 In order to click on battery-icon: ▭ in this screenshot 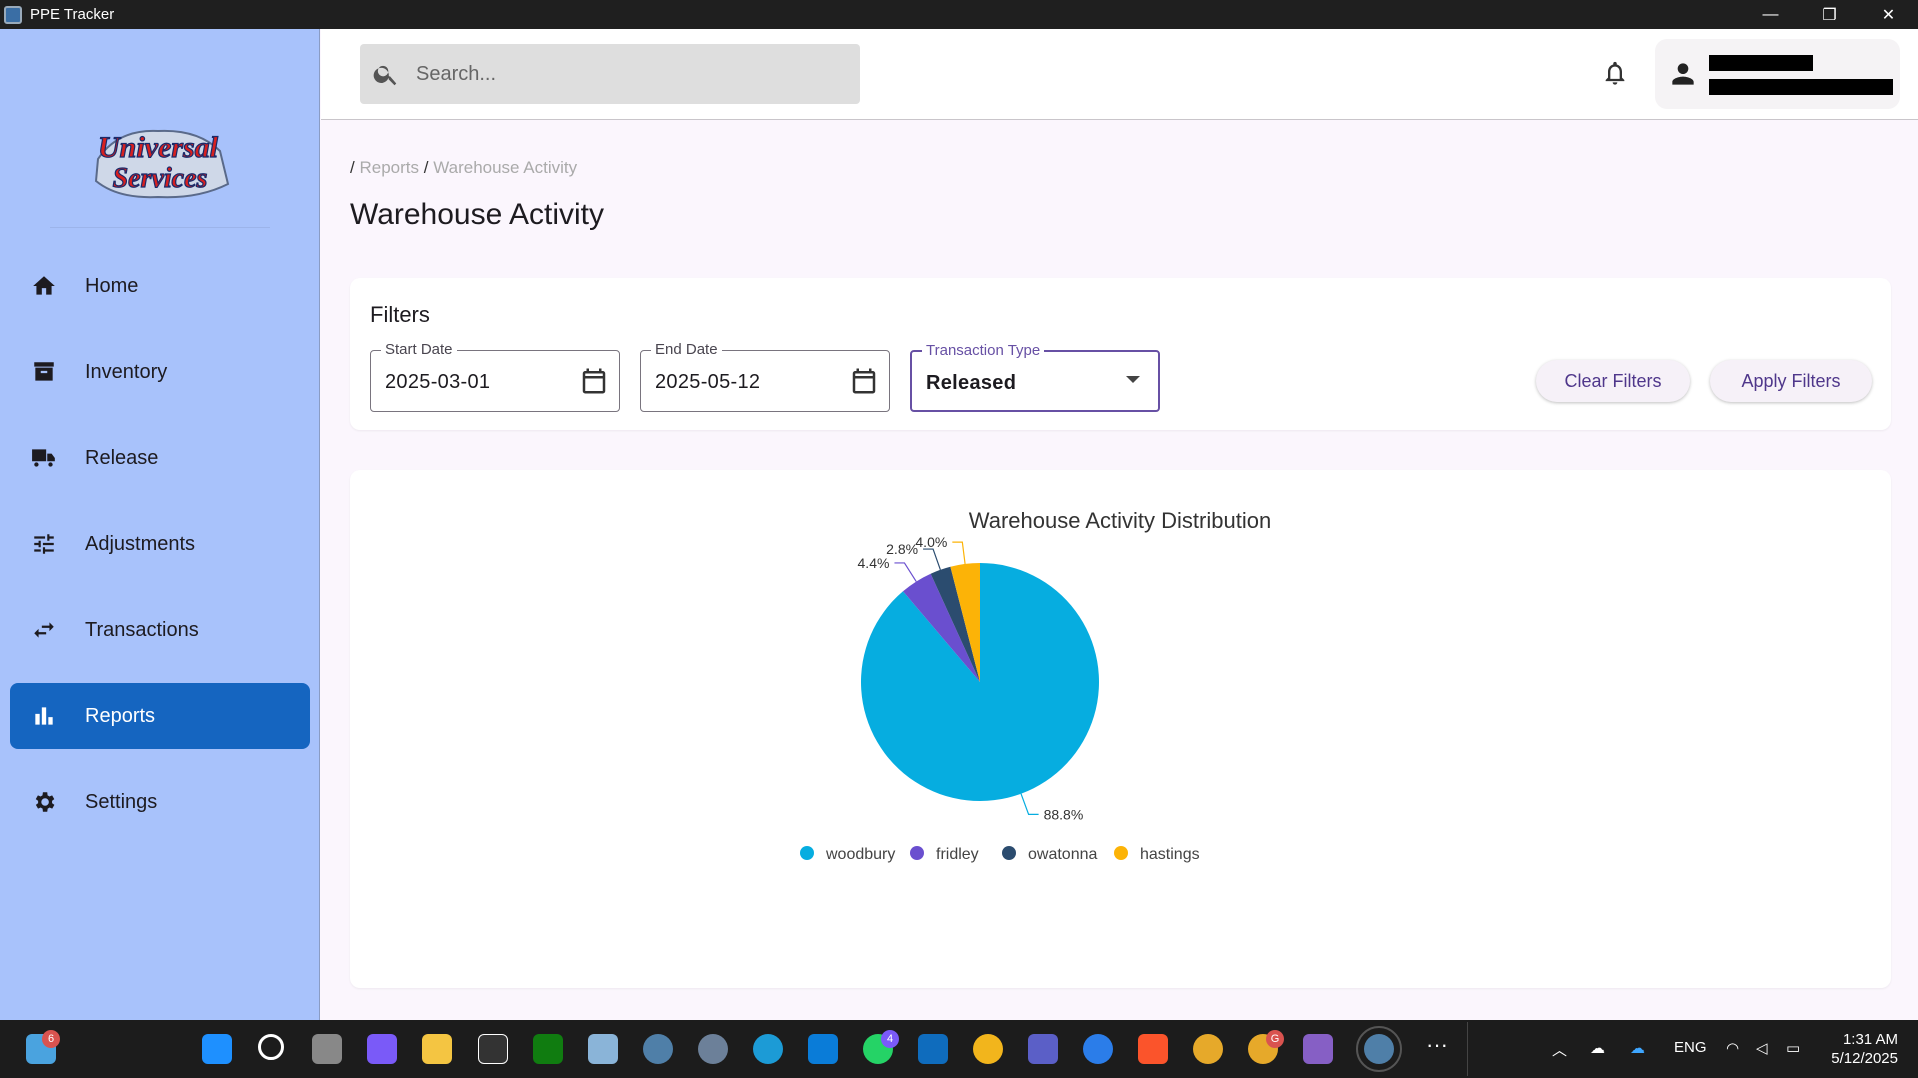, I will do `click(1793, 1048)`.